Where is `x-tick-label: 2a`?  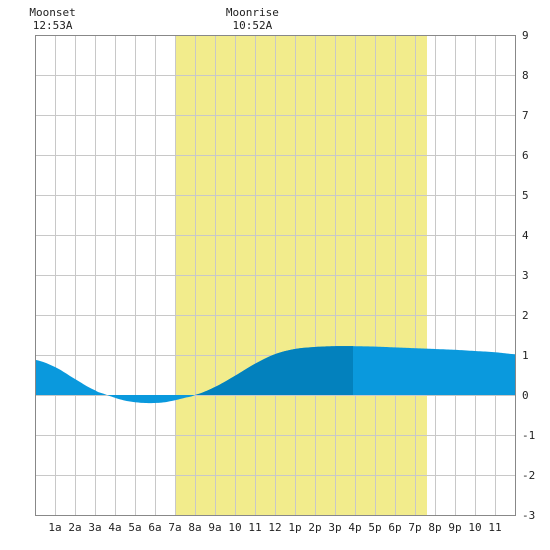 x-tick-label: 2a is located at coordinates (74, 527).